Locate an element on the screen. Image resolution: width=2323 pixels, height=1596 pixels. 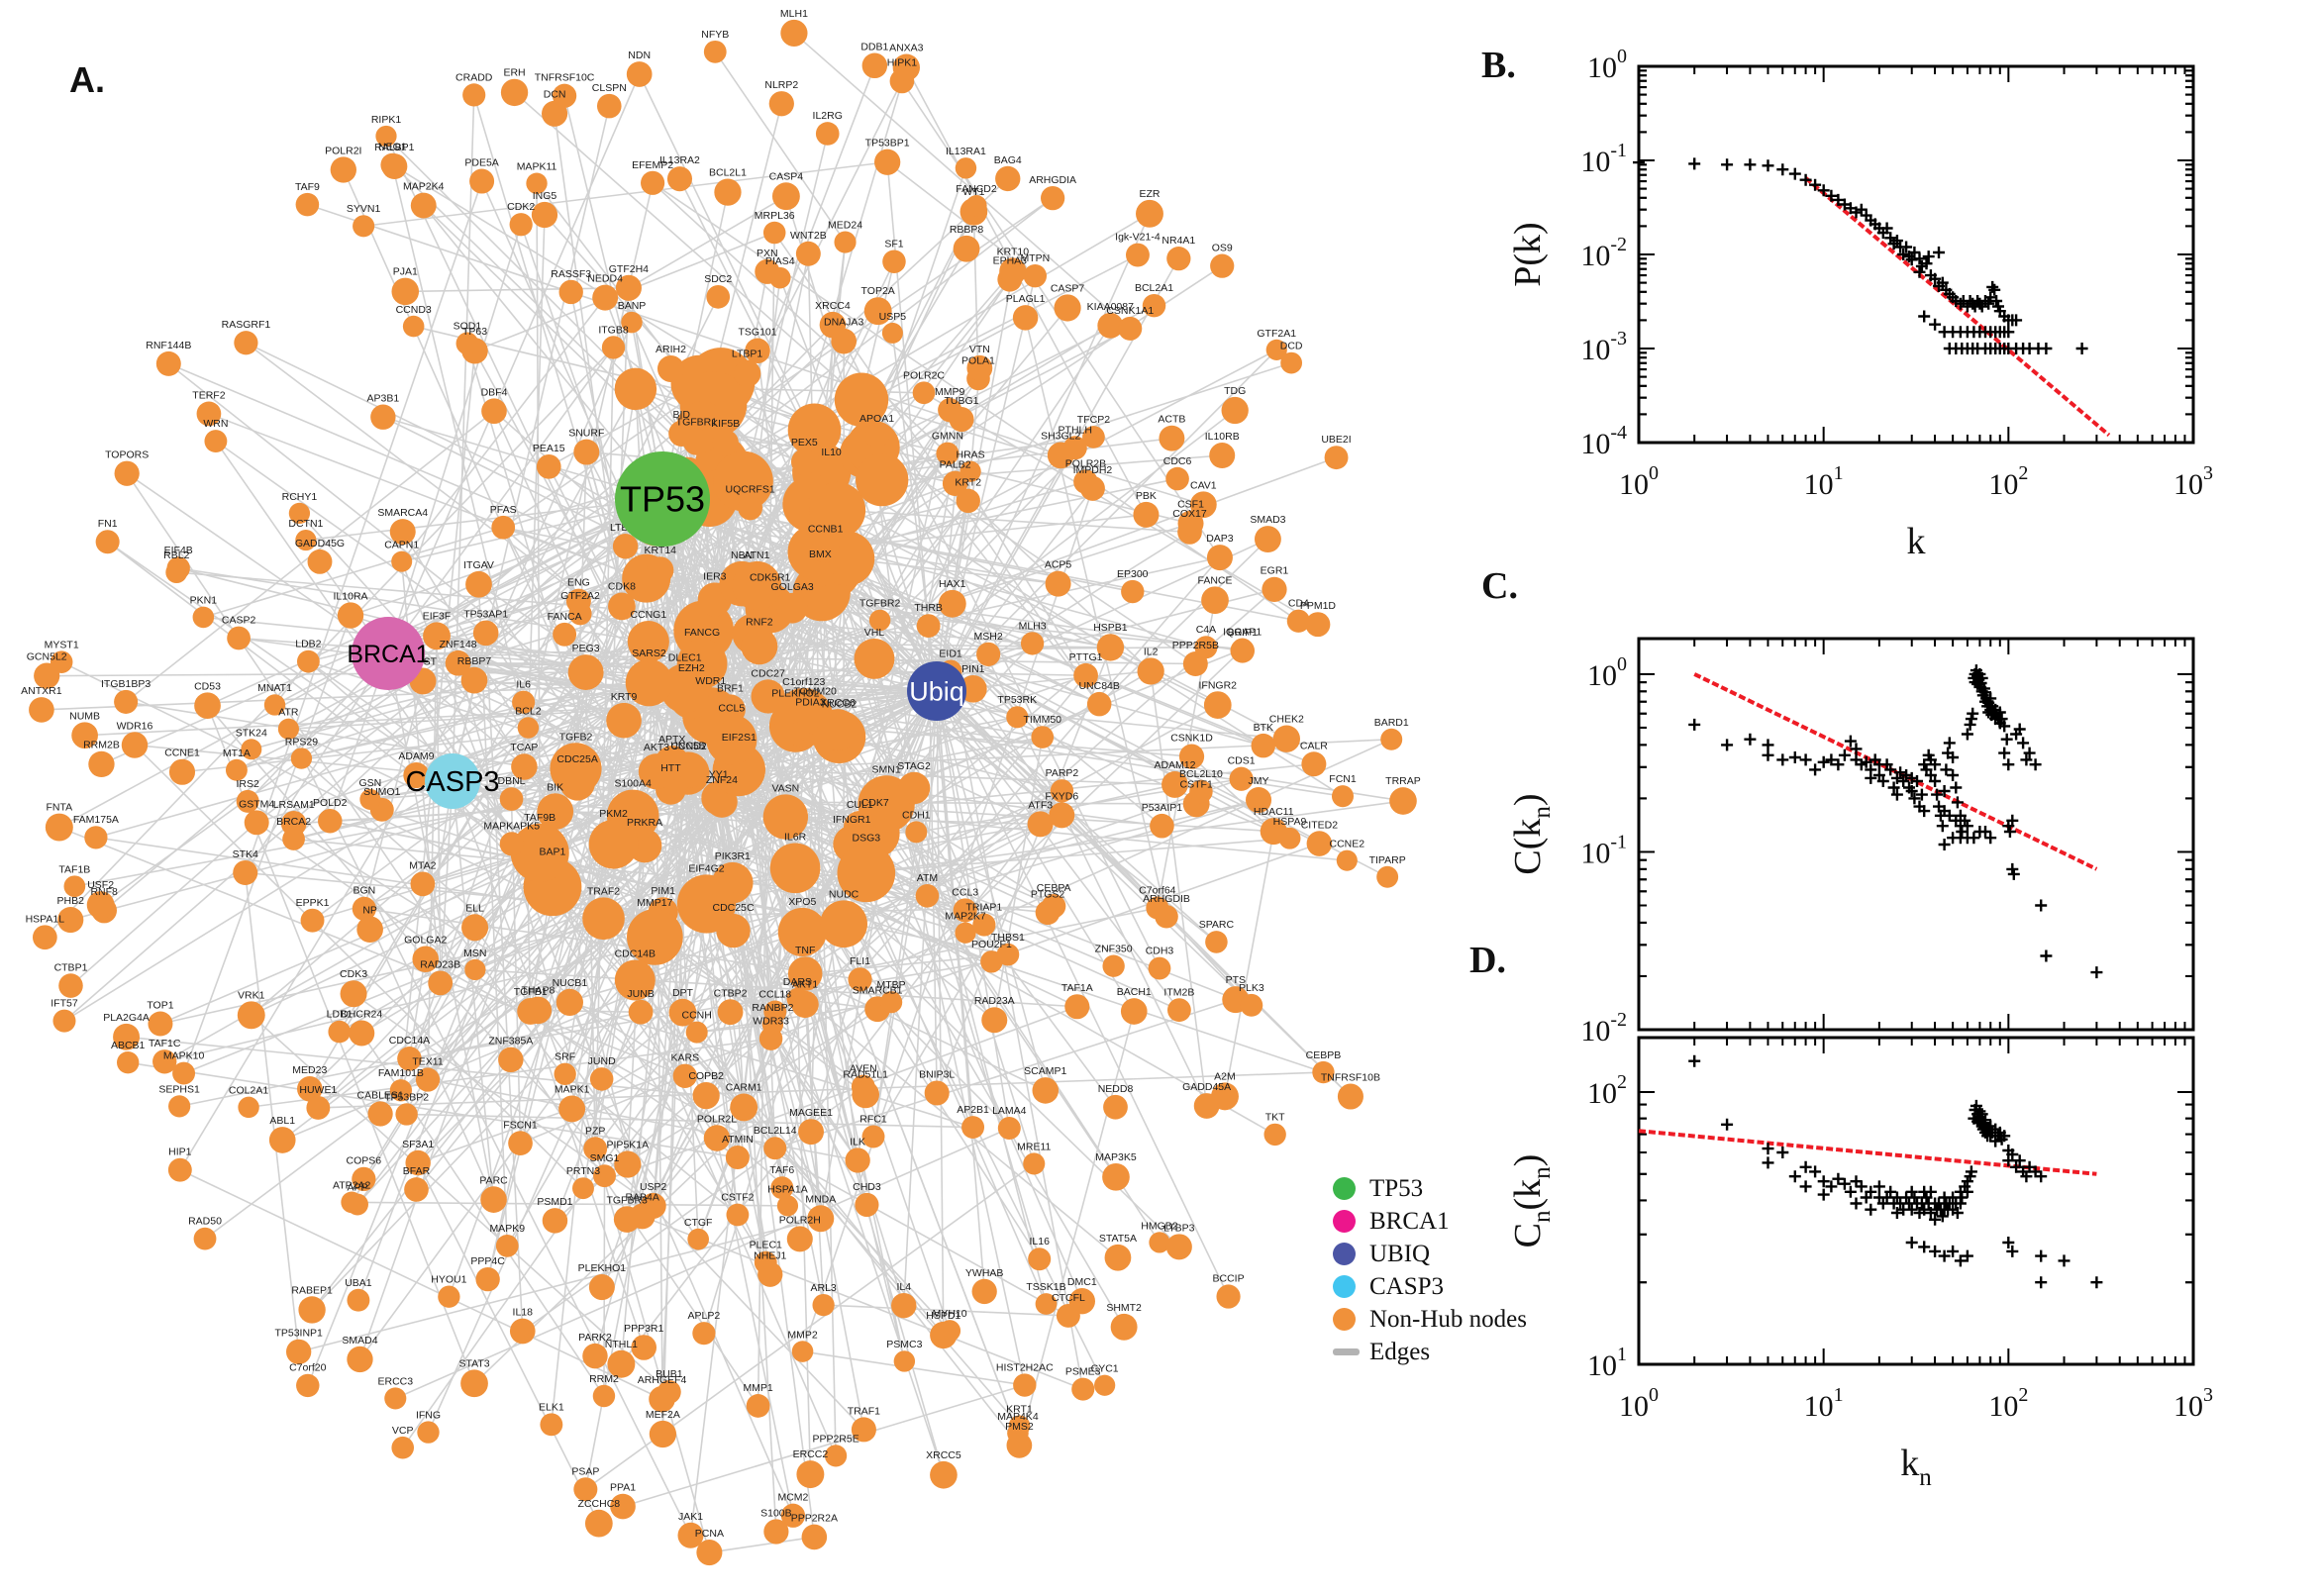
edge-swatch-icon is located at coordinates (1346, 1351).